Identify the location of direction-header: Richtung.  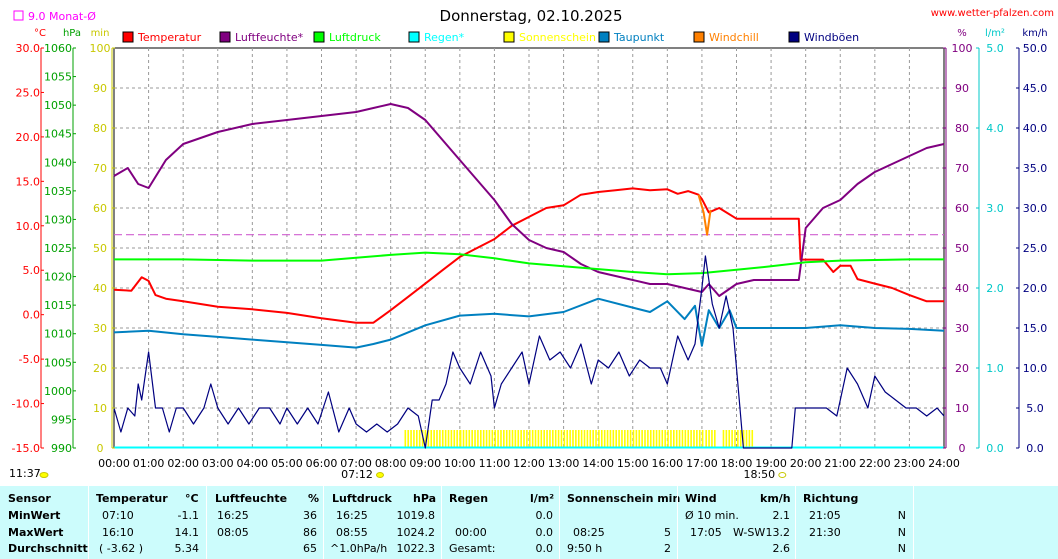
(831, 498).